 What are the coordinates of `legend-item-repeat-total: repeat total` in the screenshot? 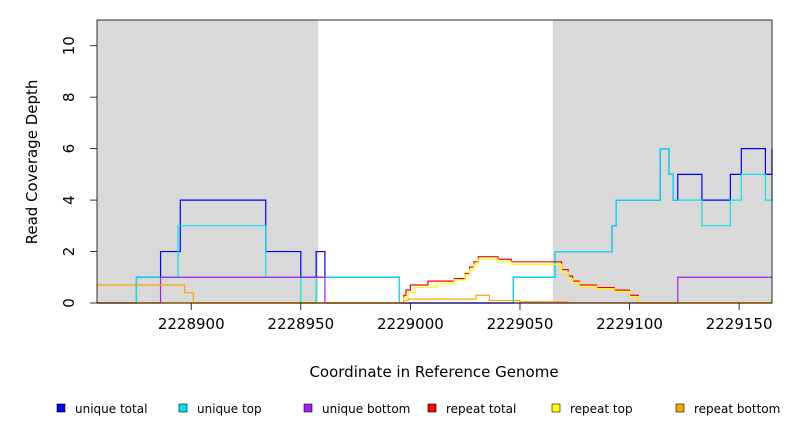 It's located at (471, 409).